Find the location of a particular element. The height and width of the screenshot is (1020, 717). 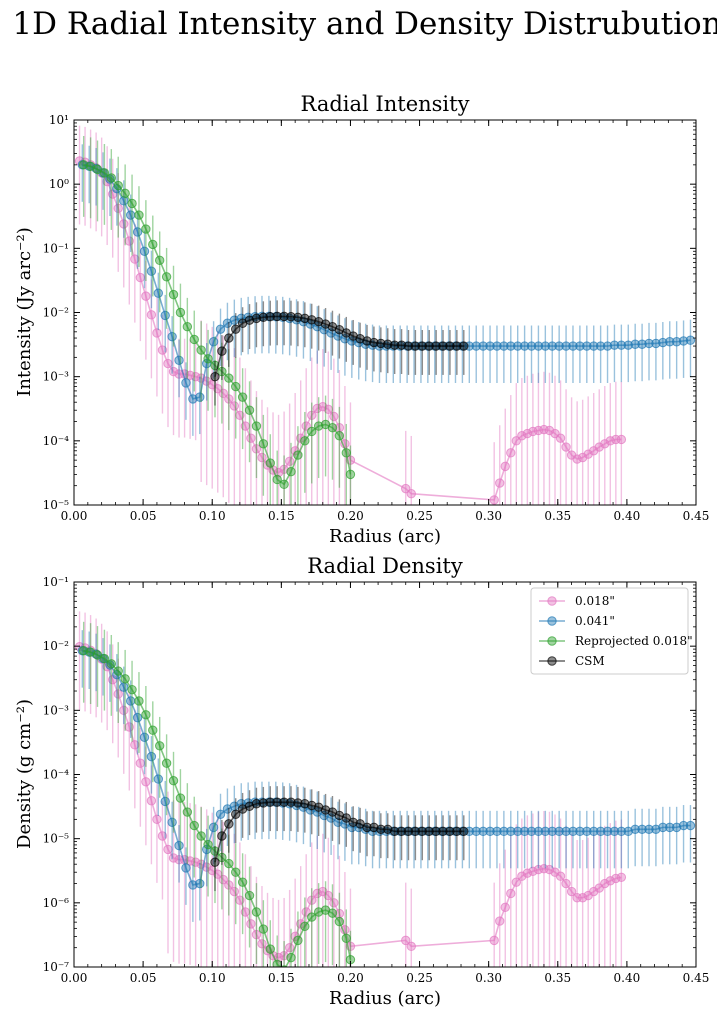

x-tick-label: 0.40 is located at coordinates (627, 516).